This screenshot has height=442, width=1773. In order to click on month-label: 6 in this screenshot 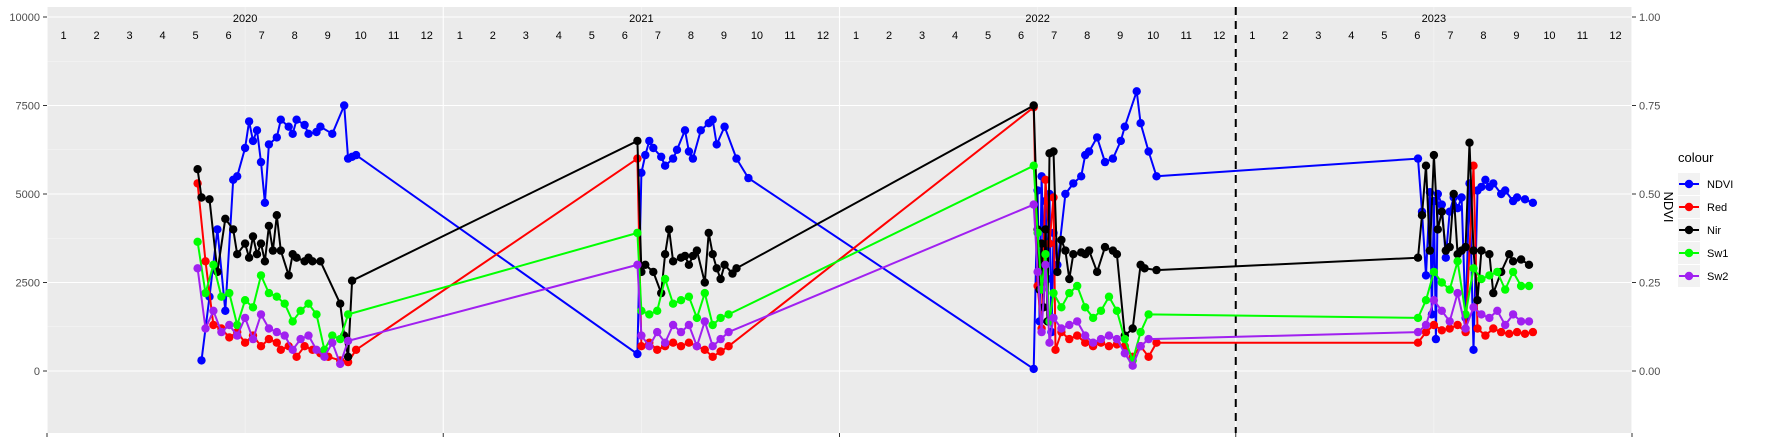, I will do `click(1417, 36)`.